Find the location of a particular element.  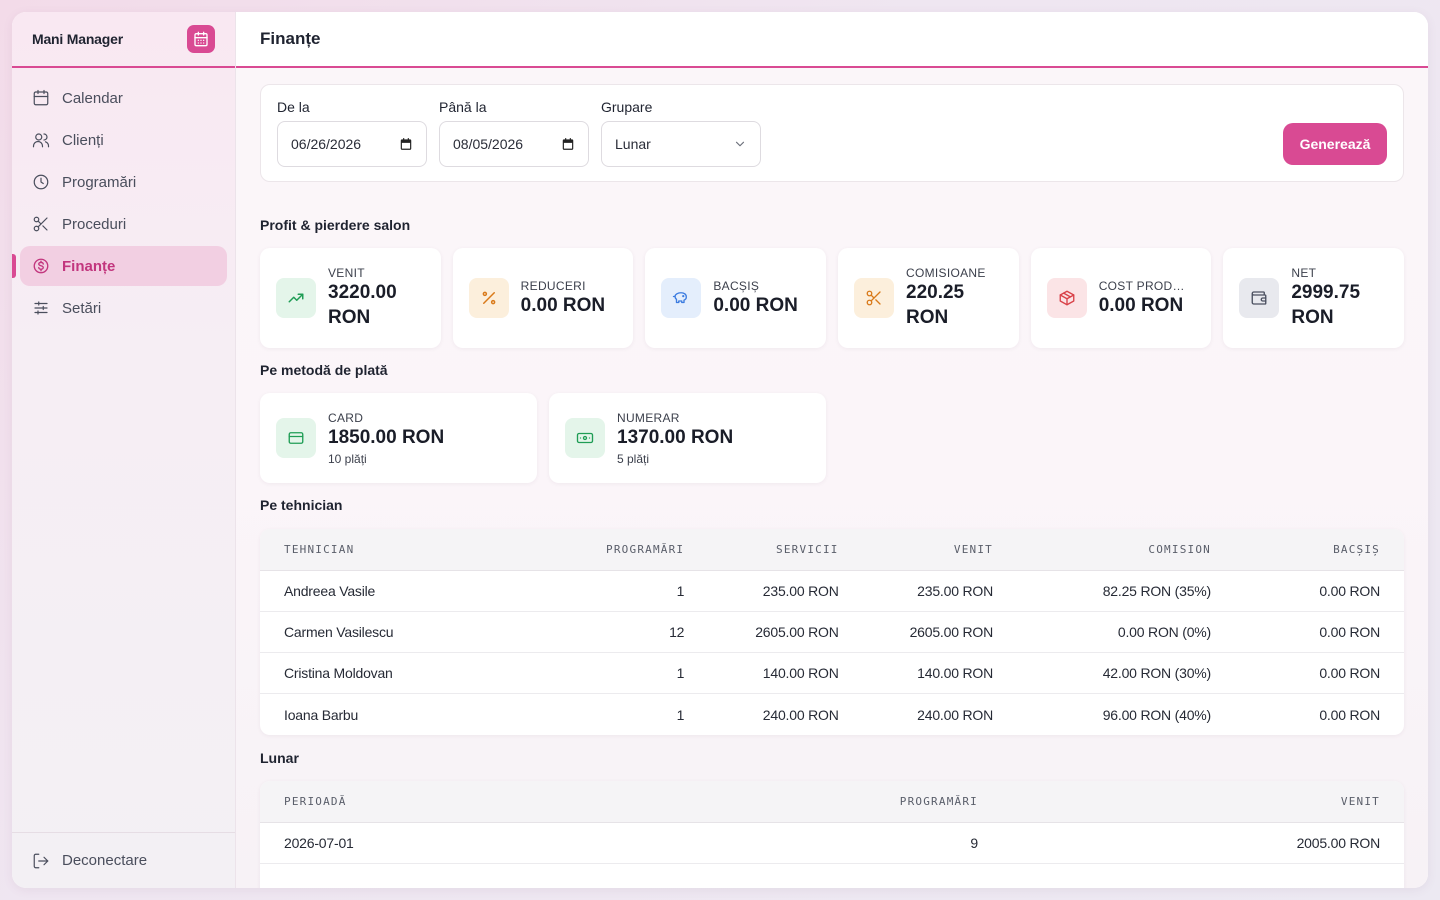

stat-label: COMISIOANE is located at coordinates (946, 273).